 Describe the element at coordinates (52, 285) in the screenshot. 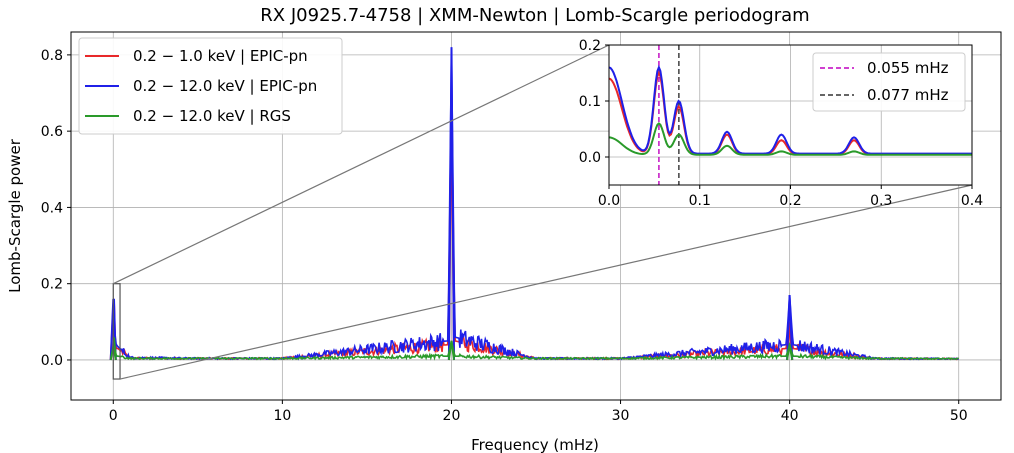

I see `y-tick-label: 0.2` at that location.